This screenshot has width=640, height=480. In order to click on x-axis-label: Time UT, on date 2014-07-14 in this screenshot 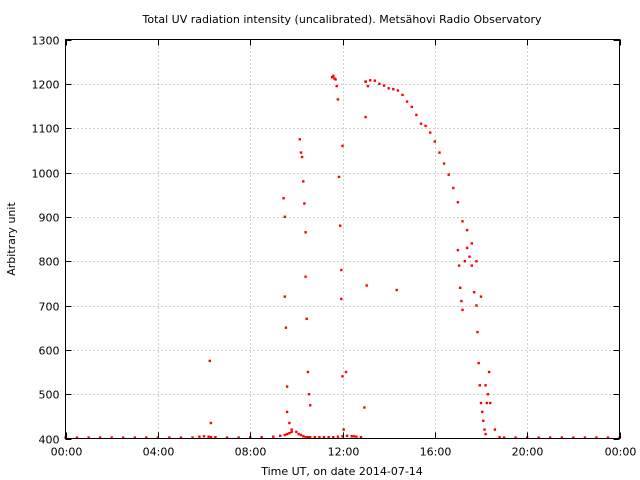, I will do `click(341, 471)`.